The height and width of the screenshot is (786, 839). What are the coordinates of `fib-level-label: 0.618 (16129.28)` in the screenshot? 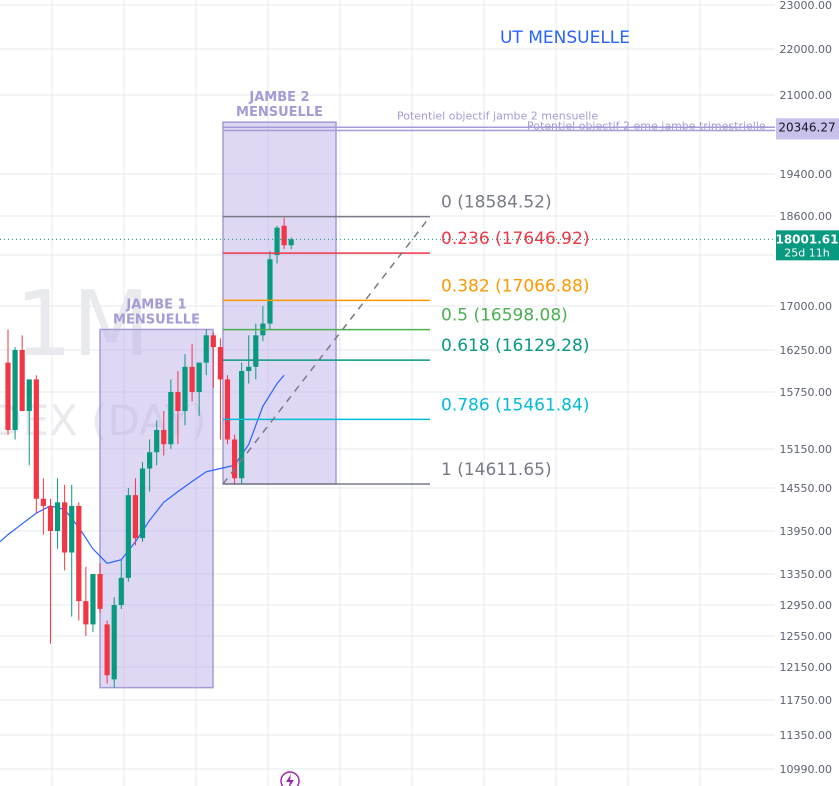 It's located at (515, 346).